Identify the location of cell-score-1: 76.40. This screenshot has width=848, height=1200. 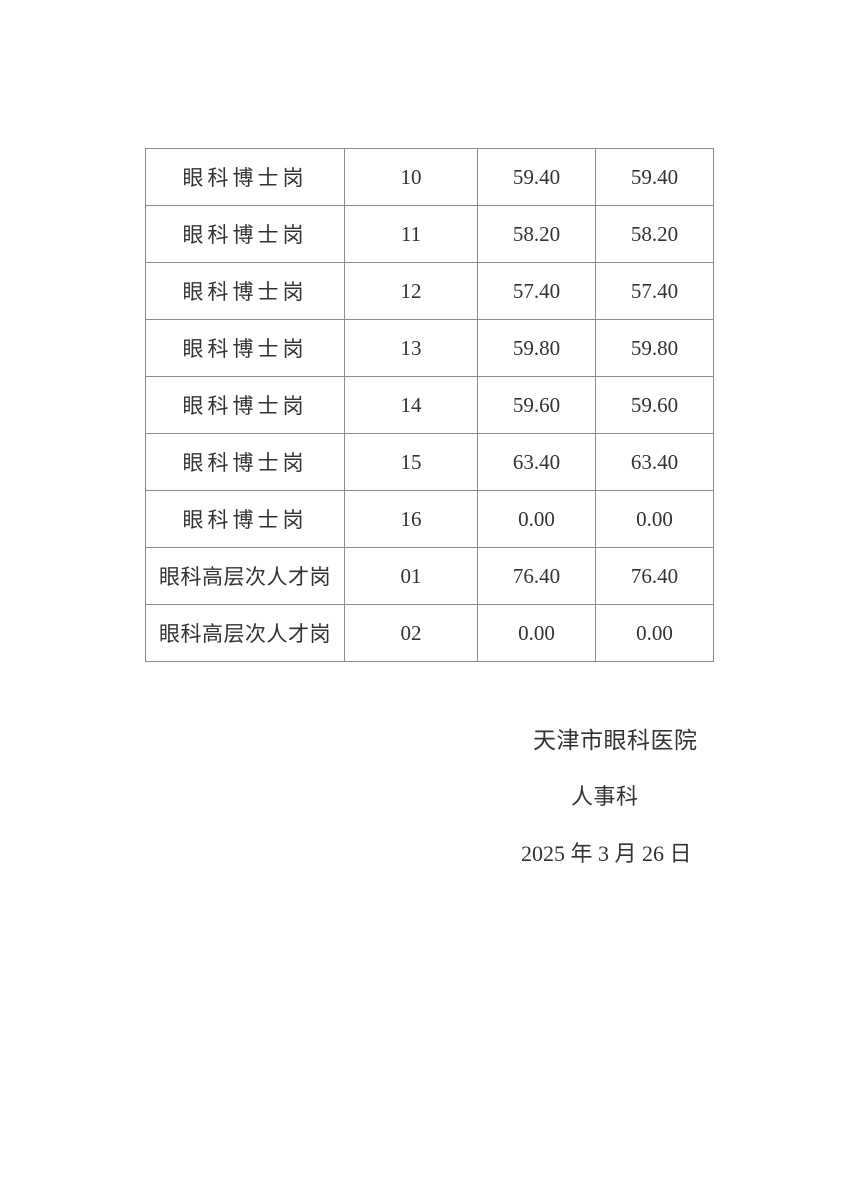
(536, 576).